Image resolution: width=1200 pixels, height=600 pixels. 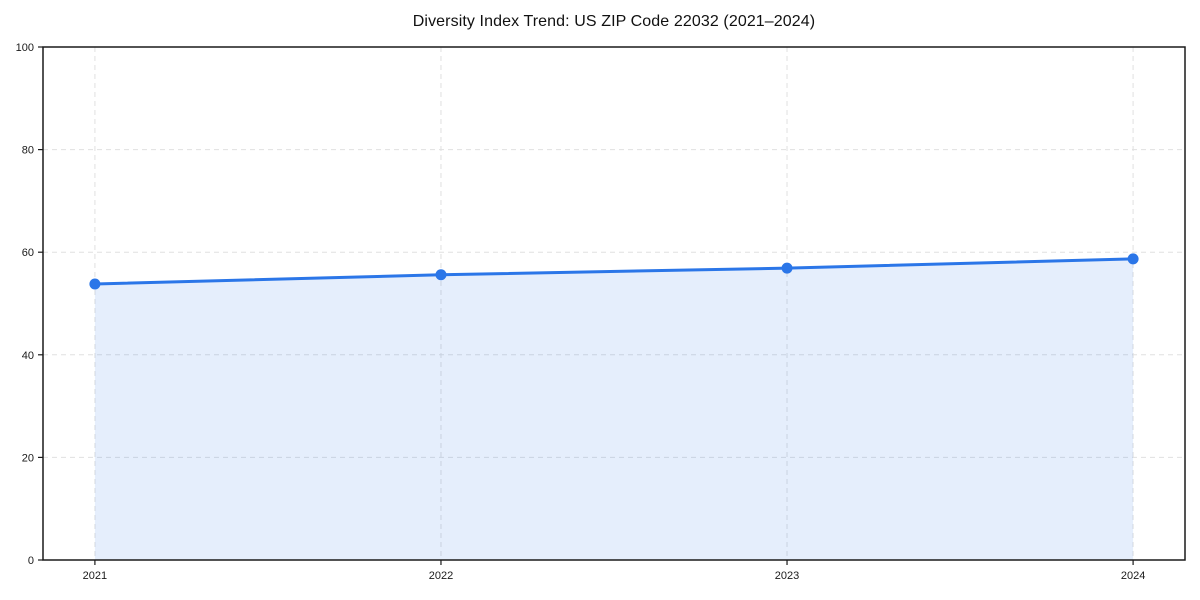 I want to click on y-tick-label: 40, so click(x=28, y=356).